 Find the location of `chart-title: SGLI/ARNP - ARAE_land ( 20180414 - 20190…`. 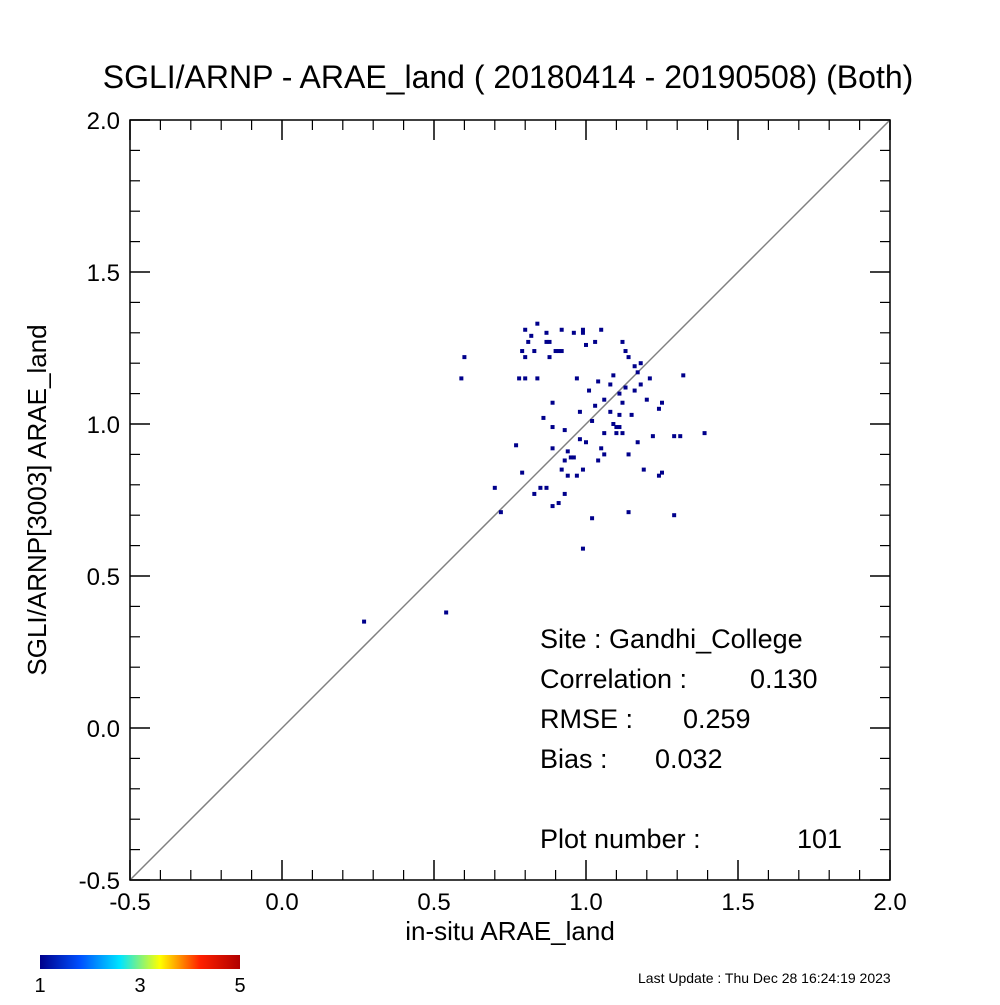

chart-title: SGLI/ARNP - ARAE_land ( 20180414 - 20190… is located at coordinates (508, 77).